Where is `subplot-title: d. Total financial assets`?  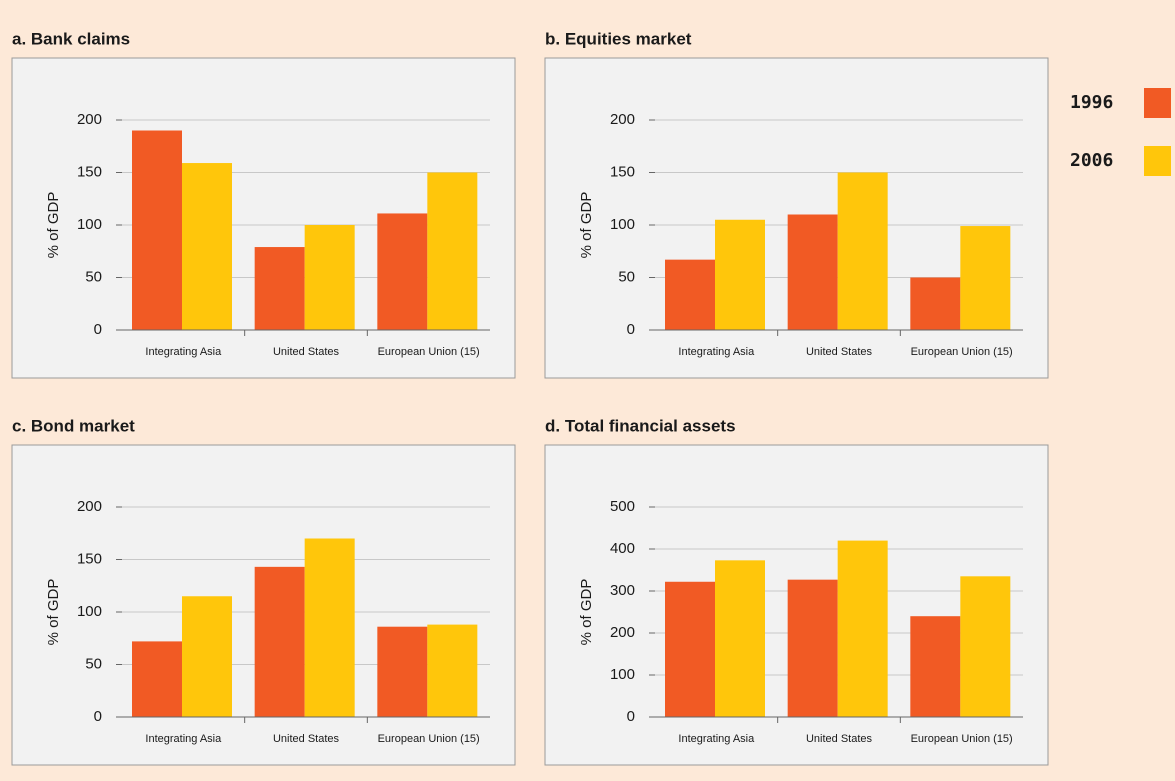 subplot-title: d. Total financial assets is located at coordinates (640, 425).